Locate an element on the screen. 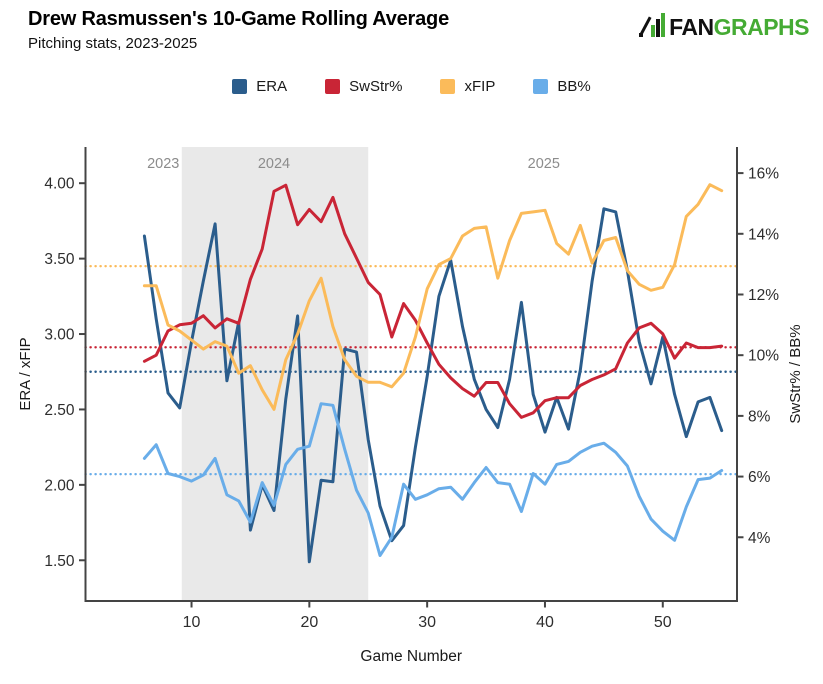  legend-item-xfip: xFIP is located at coordinates (467, 86).